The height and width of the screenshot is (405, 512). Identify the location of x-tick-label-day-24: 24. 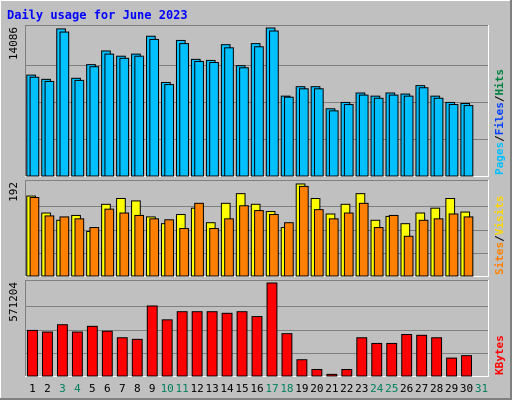
(377, 388).